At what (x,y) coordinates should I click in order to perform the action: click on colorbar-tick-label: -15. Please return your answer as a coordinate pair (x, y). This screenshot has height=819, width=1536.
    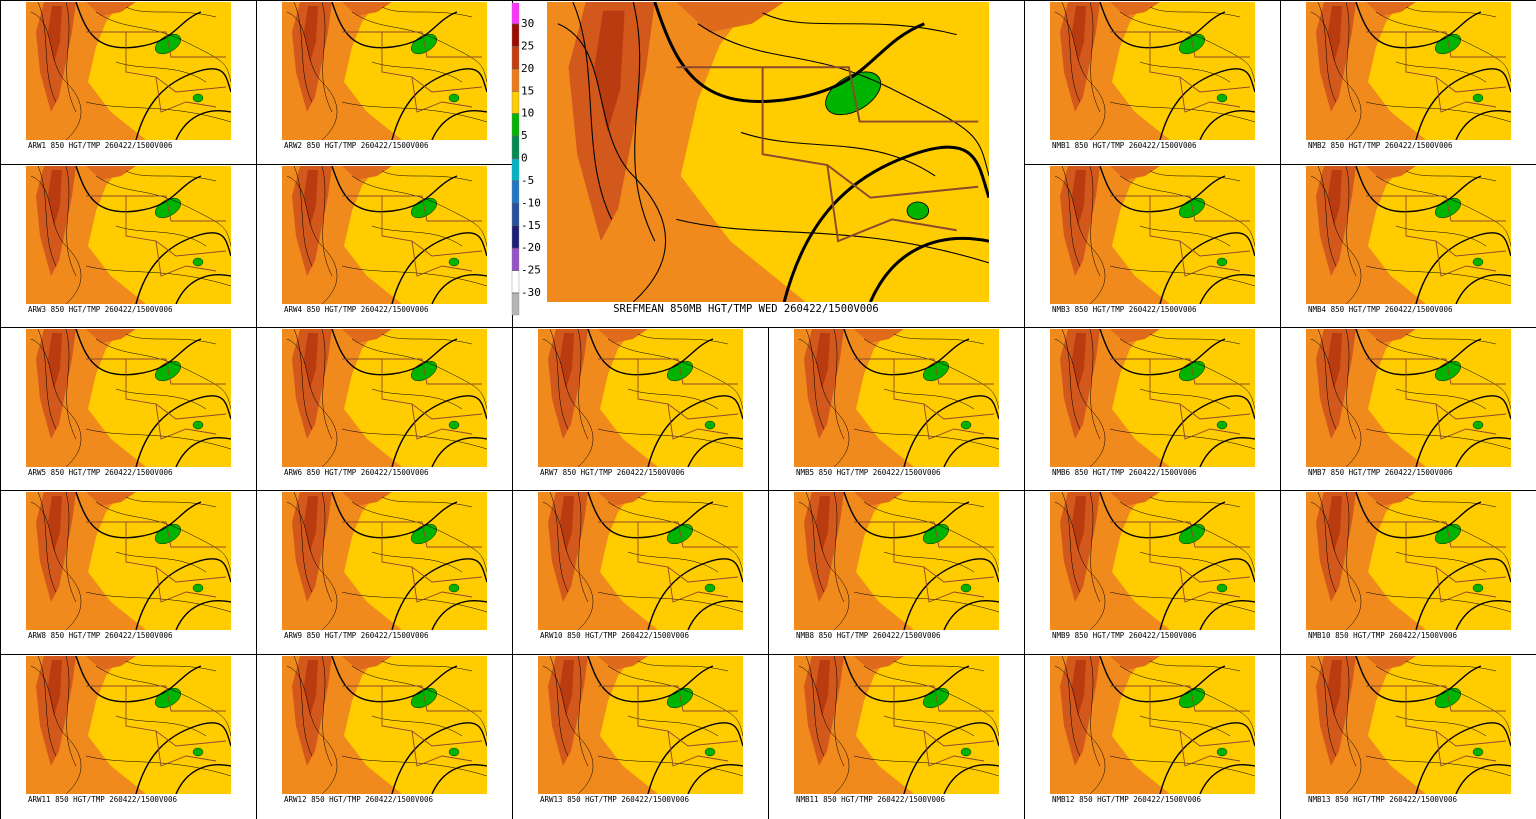
    Looking at the image, I should click on (531, 225).